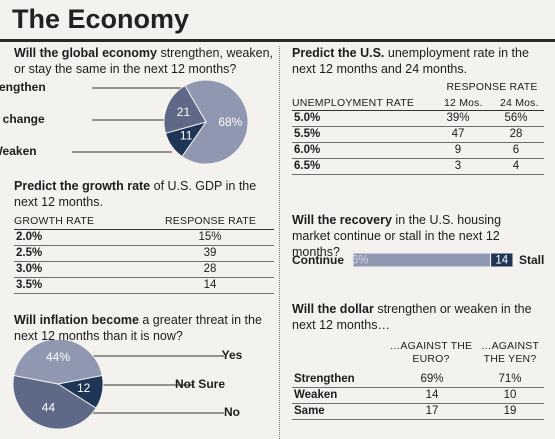  Describe the element at coordinates (492, 87) in the screenshot. I see `group-header: RESPONSE RATE` at that location.